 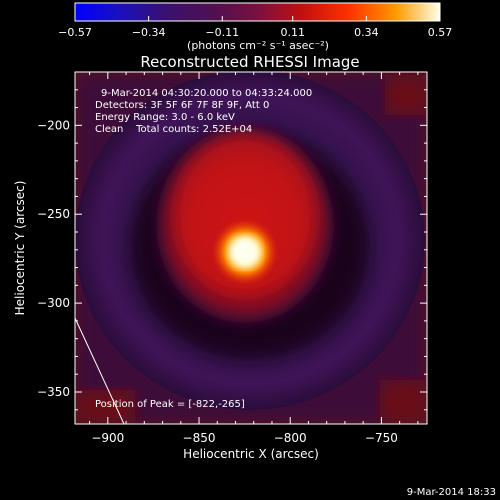 I want to click on colorbar-unit-label: (photons cm⁻² s⁻¹ asec⁻²), so click(x=258, y=45).